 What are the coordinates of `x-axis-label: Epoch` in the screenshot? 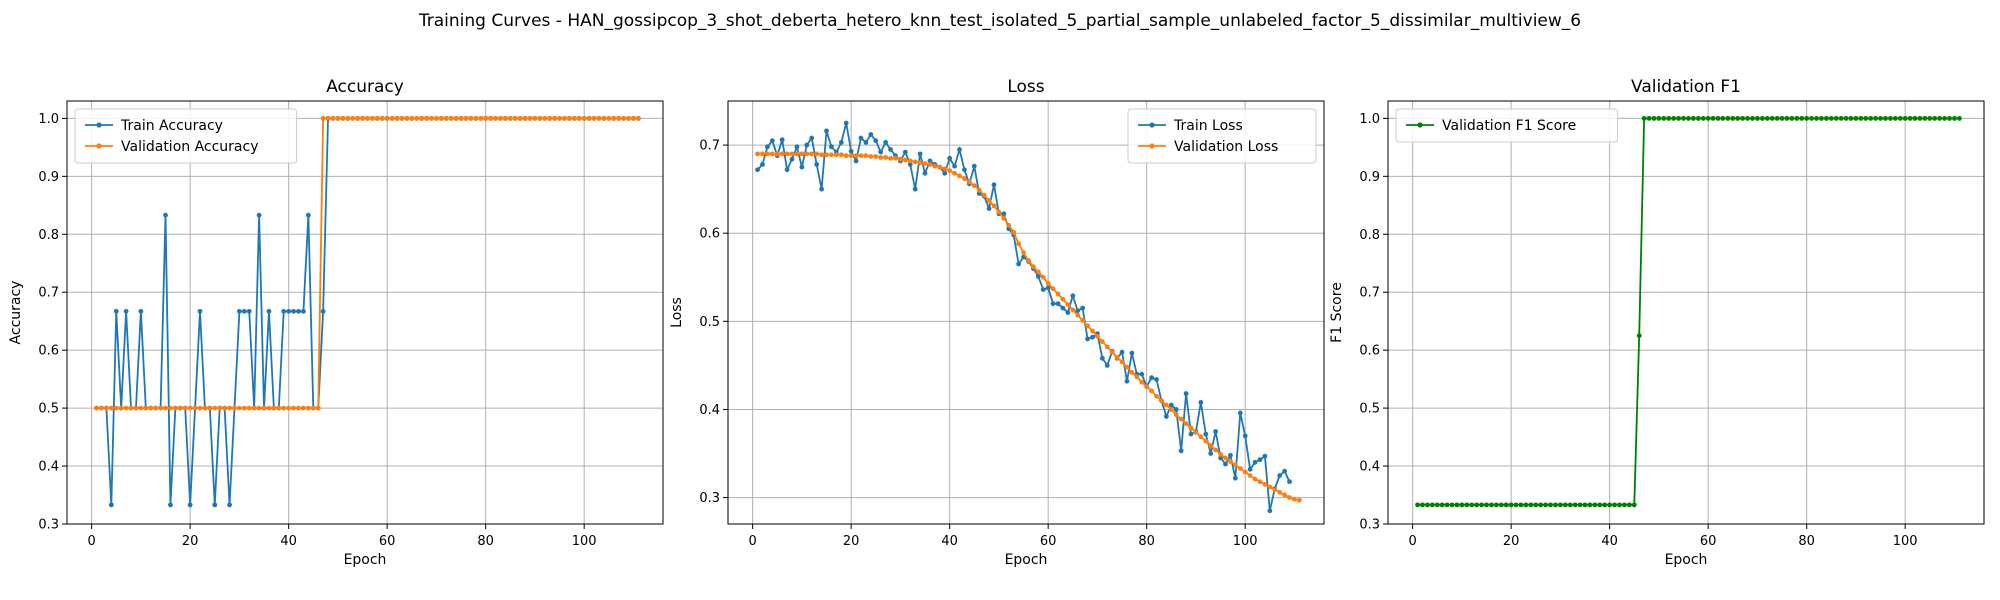 It's located at (1686, 560).